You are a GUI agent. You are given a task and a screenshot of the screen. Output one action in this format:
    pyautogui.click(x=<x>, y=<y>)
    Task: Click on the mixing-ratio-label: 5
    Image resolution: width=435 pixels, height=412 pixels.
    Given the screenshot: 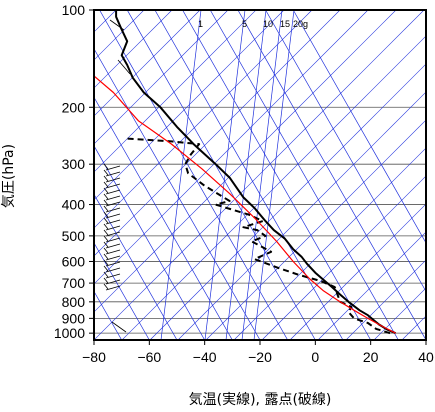 What is the action you would take?
    pyautogui.click(x=244, y=24)
    